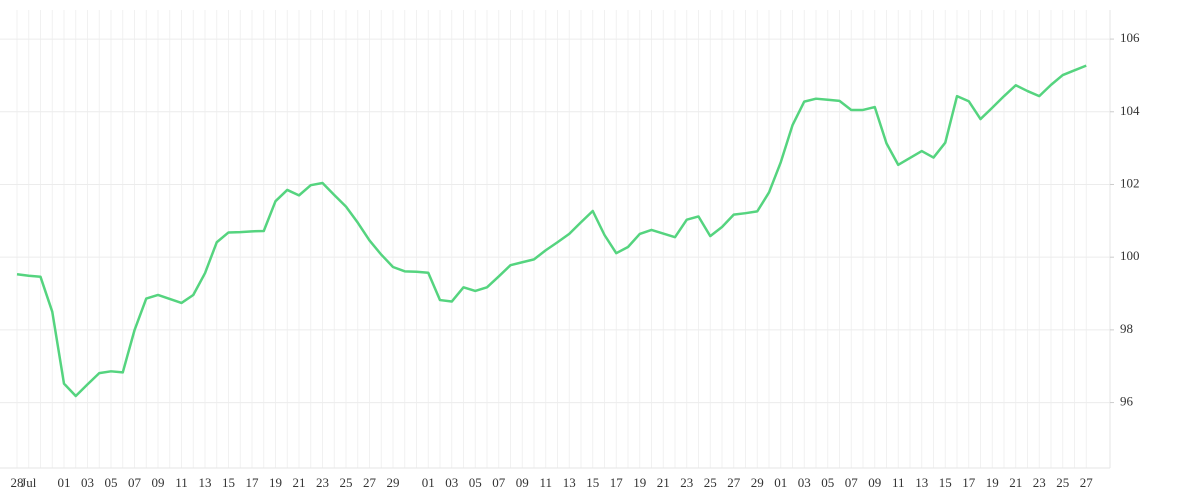 This screenshot has height=500, width=1200. I want to click on x-tick-label: Jul, so click(29, 482).